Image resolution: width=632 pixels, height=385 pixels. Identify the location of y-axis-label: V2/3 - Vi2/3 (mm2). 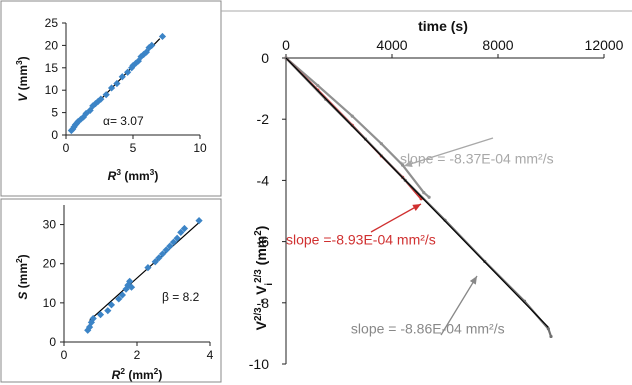
(264, 278).